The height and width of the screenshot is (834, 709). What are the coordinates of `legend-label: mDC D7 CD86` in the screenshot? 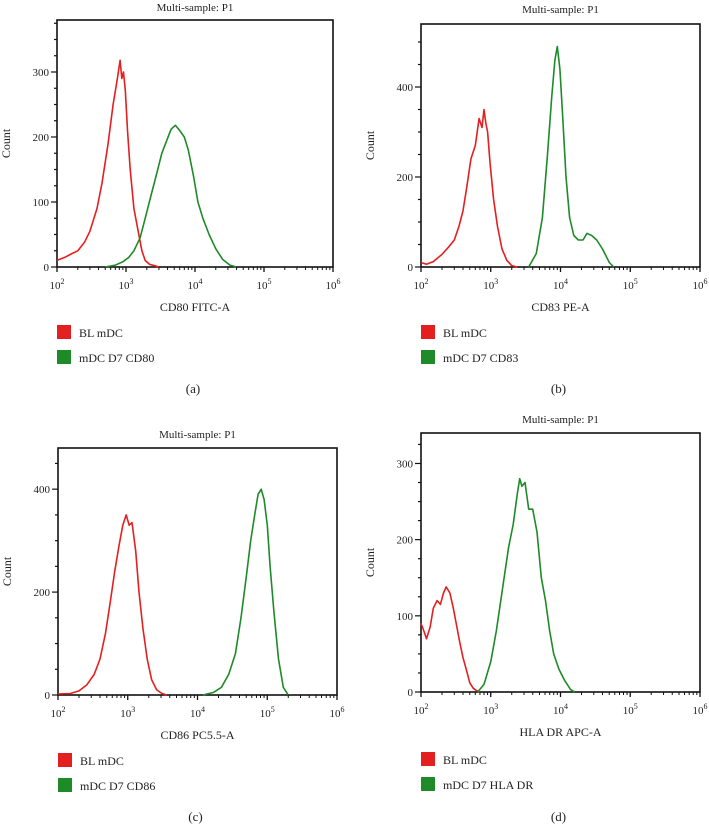 It's located at (117, 786).